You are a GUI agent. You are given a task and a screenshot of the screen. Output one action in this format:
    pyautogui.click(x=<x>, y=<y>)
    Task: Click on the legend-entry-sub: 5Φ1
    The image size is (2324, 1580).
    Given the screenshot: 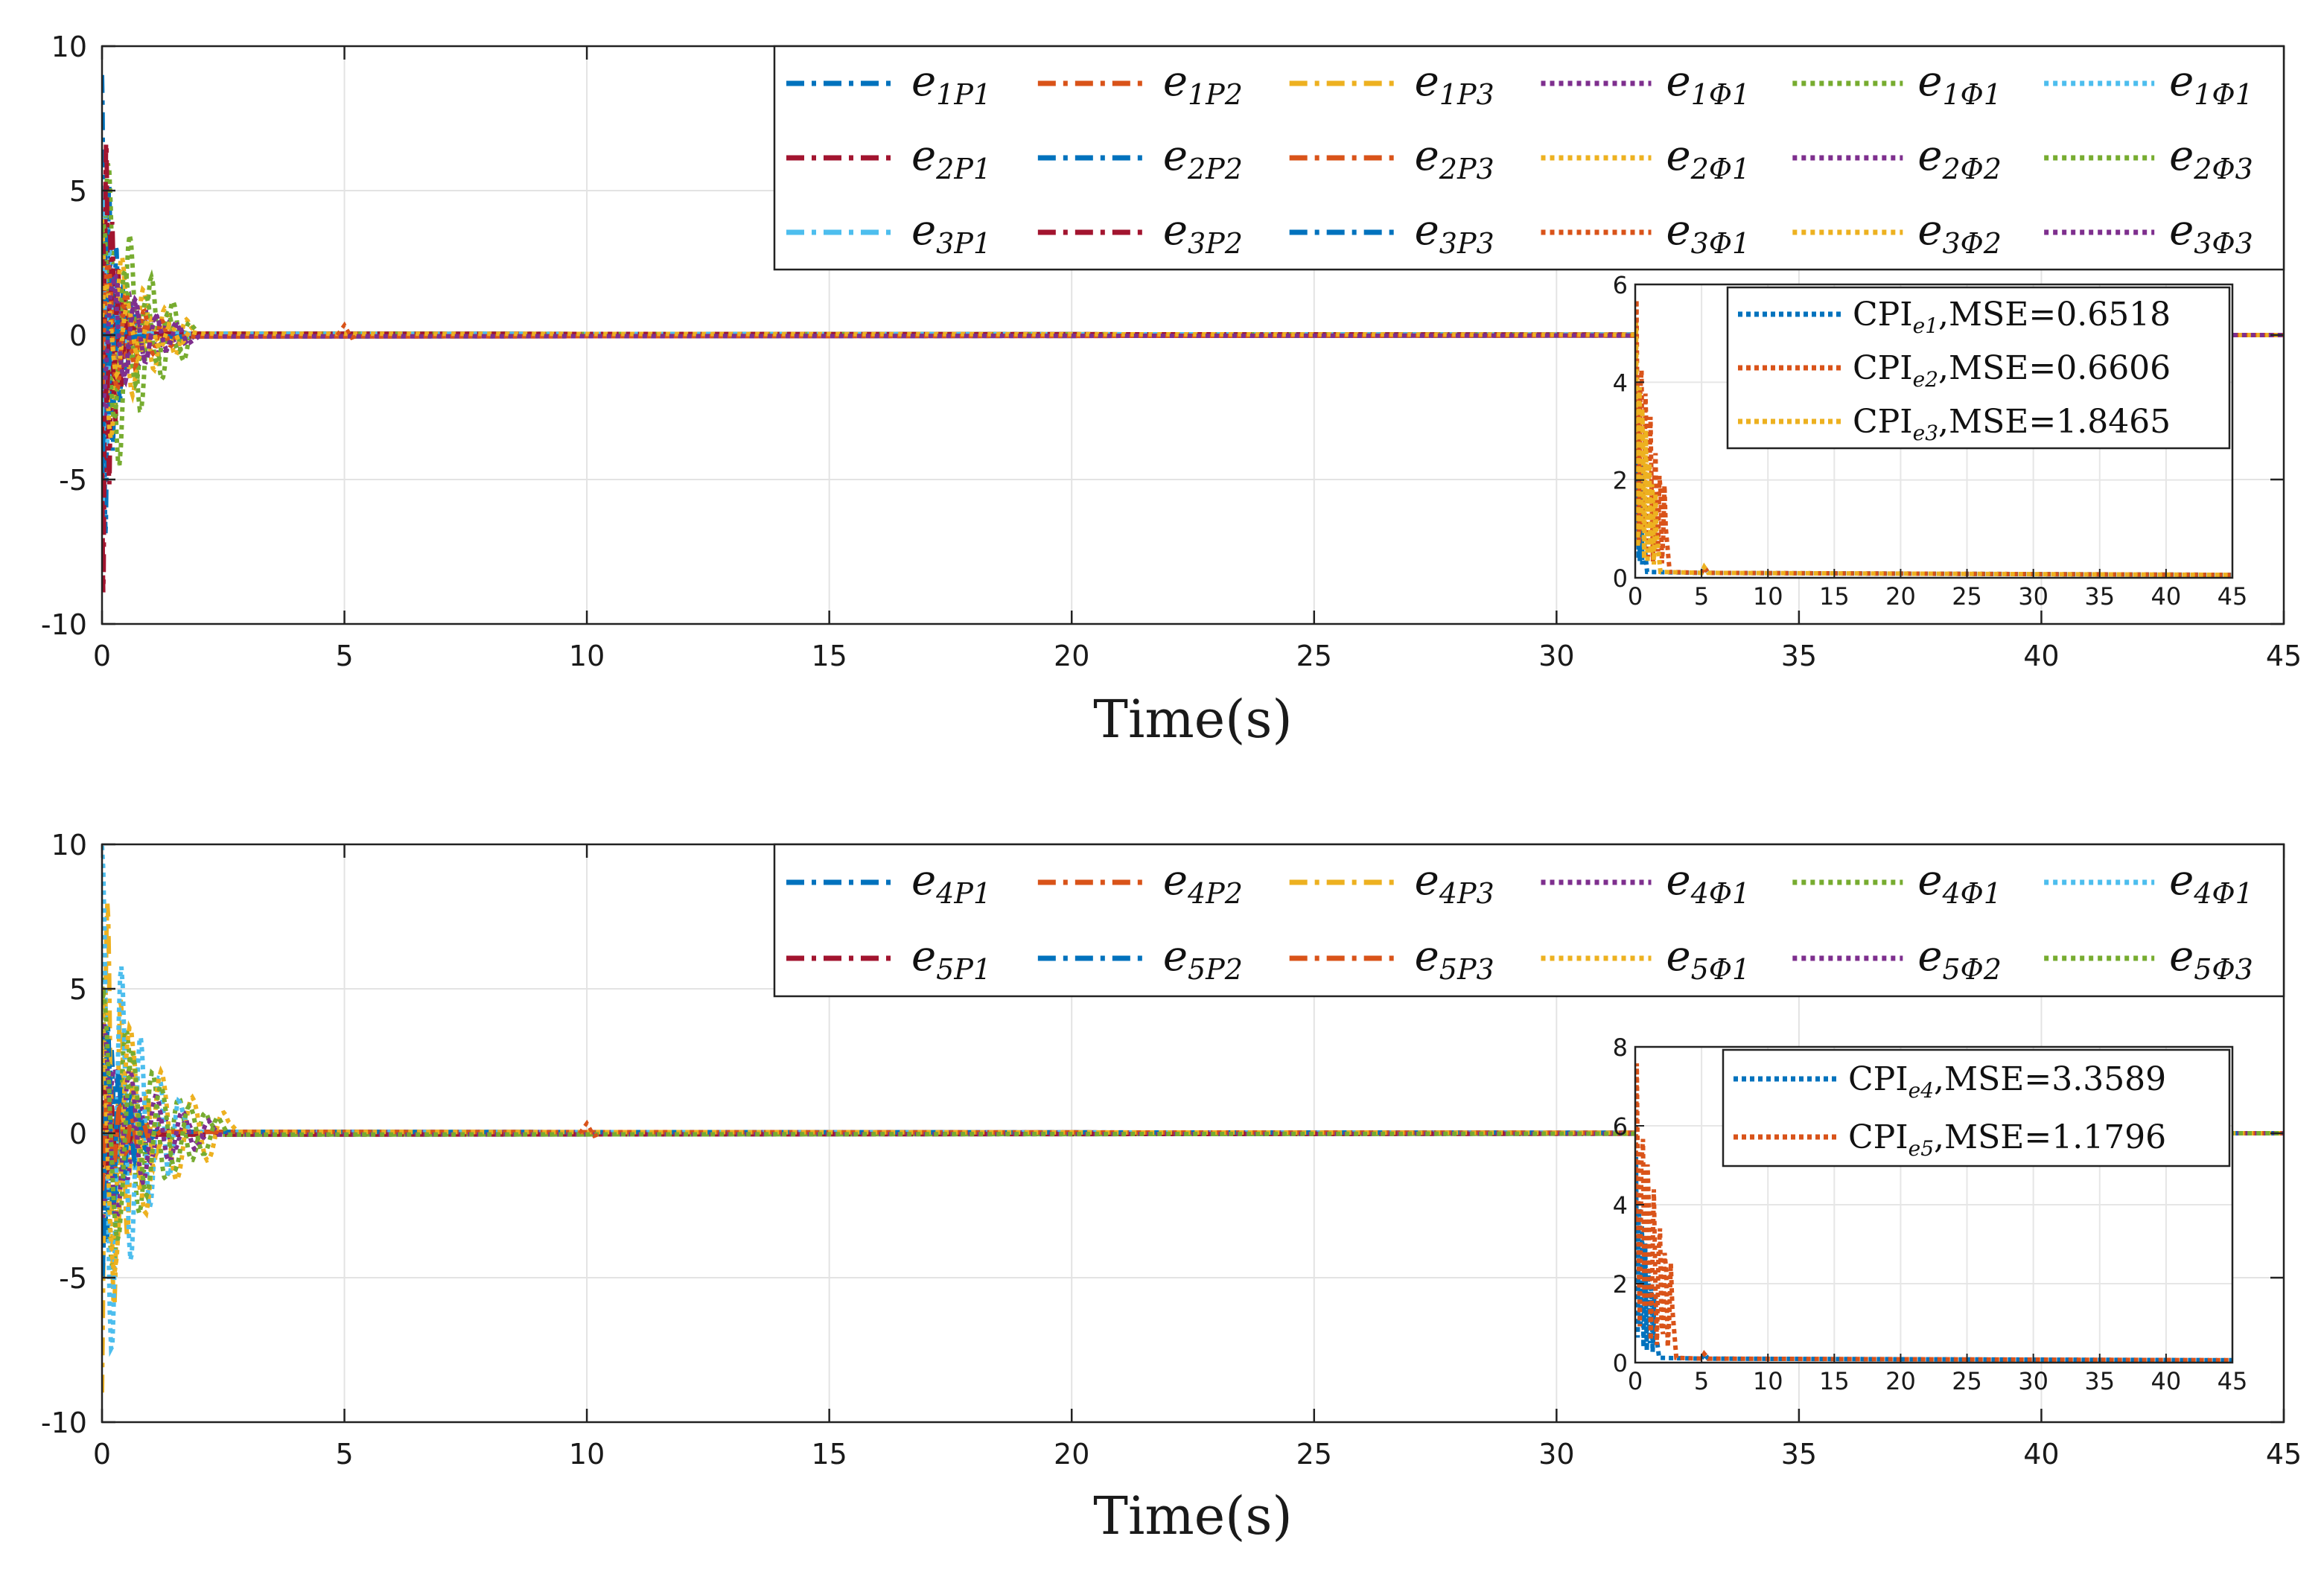 What is the action you would take?
    pyautogui.click(x=1721, y=970)
    